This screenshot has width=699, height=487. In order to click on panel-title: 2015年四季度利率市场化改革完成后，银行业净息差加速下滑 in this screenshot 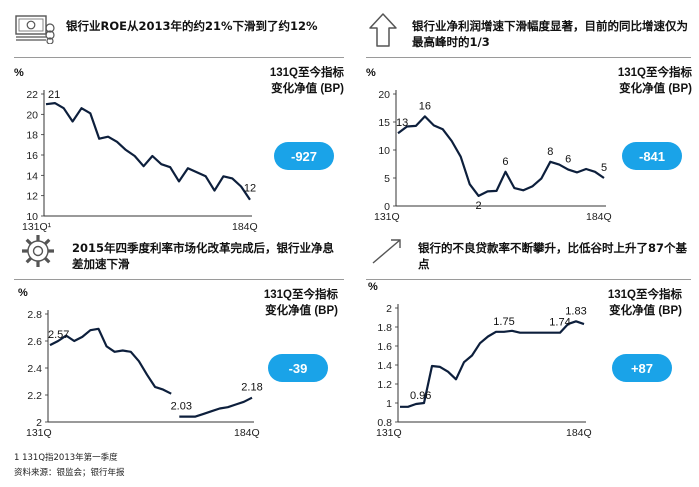, I will do `click(203, 256)`.